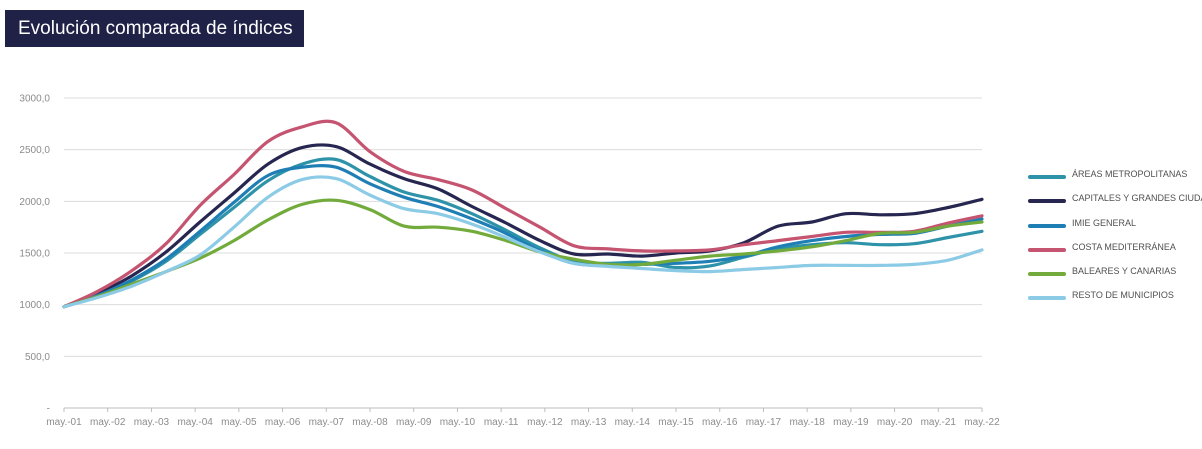 This screenshot has width=1202, height=449. Describe the element at coordinates (676, 422) in the screenshot. I see `x-tick-label: may.-15` at that location.